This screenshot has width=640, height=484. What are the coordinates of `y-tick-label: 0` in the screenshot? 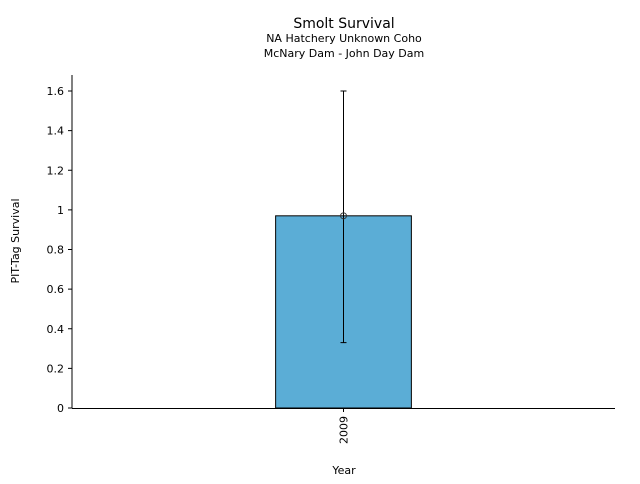 It's located at (60, 408).